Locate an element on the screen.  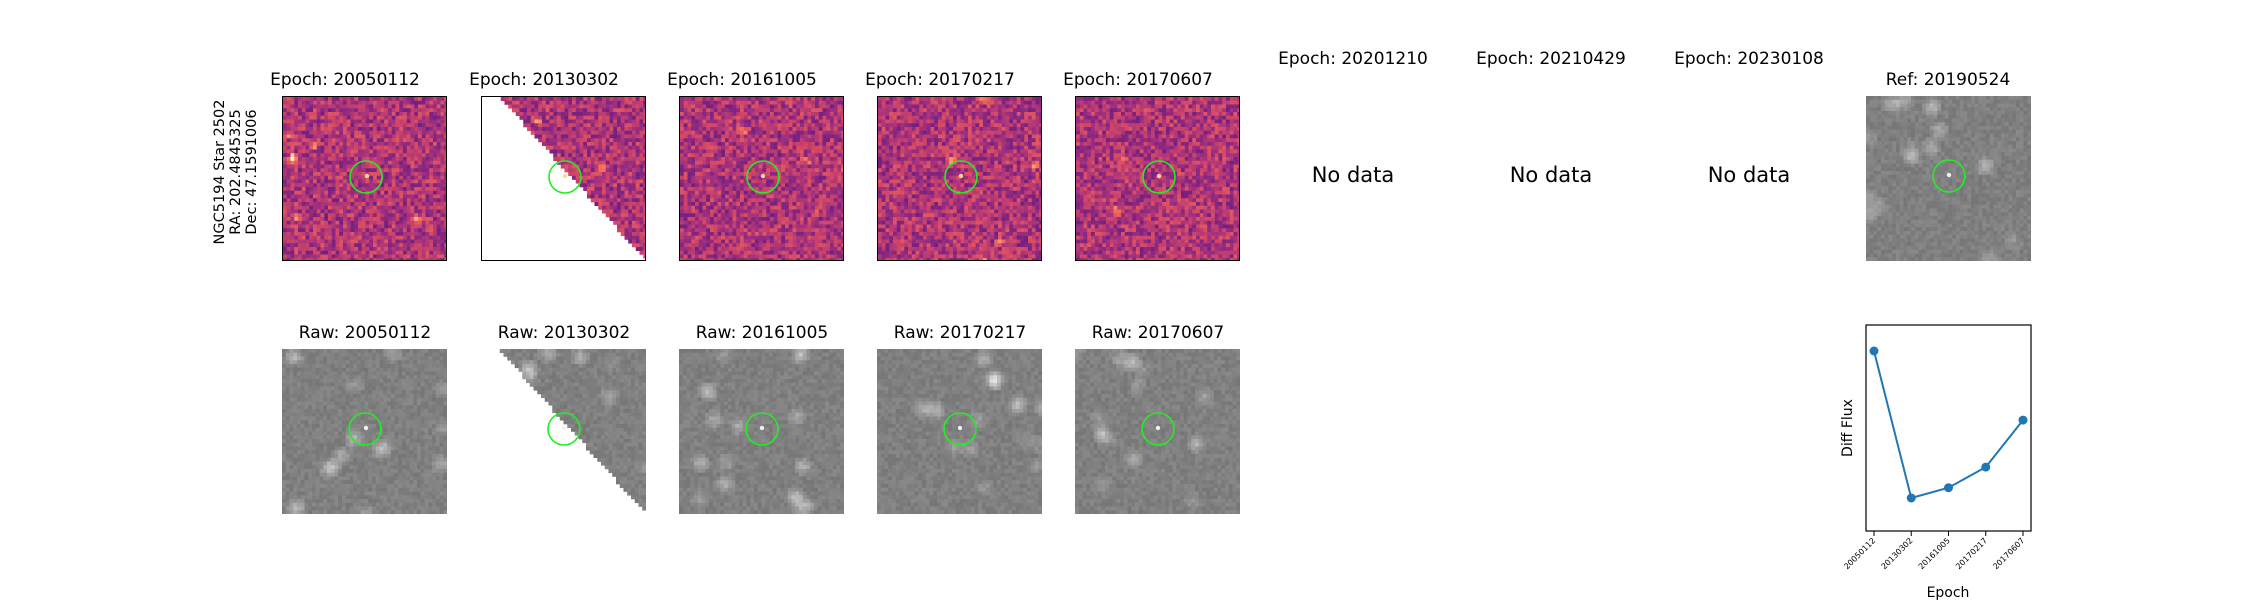
diff-title-5: Epoch: 20170607 is located at coordinates (1138, 80).